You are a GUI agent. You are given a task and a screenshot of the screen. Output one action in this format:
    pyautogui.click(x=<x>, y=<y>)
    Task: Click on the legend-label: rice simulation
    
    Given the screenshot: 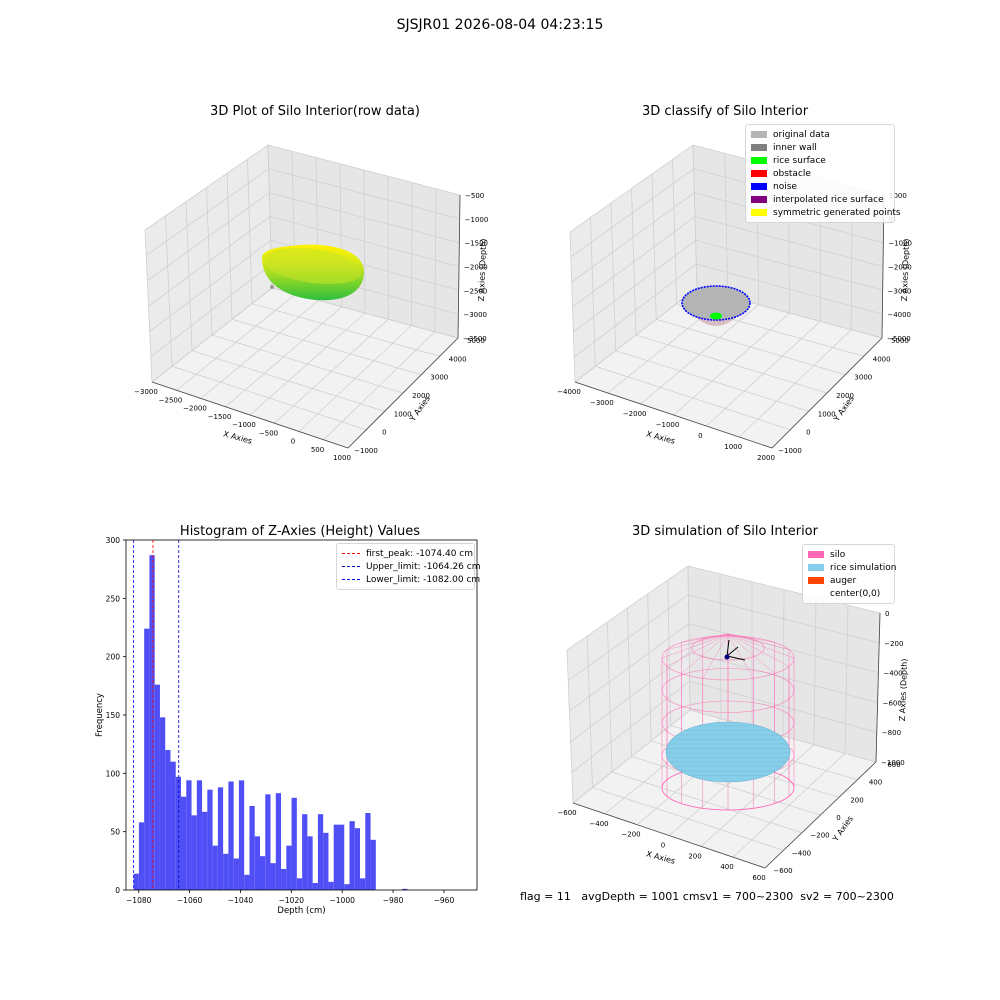 What is the action you would take?
    pyautogui.click(x=863, y=567)
    